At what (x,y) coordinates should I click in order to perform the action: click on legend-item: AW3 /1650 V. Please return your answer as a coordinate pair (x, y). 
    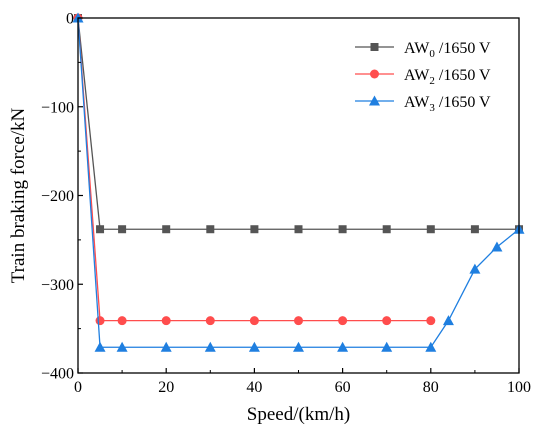
    Looking at the image, I should click on (423, 104).